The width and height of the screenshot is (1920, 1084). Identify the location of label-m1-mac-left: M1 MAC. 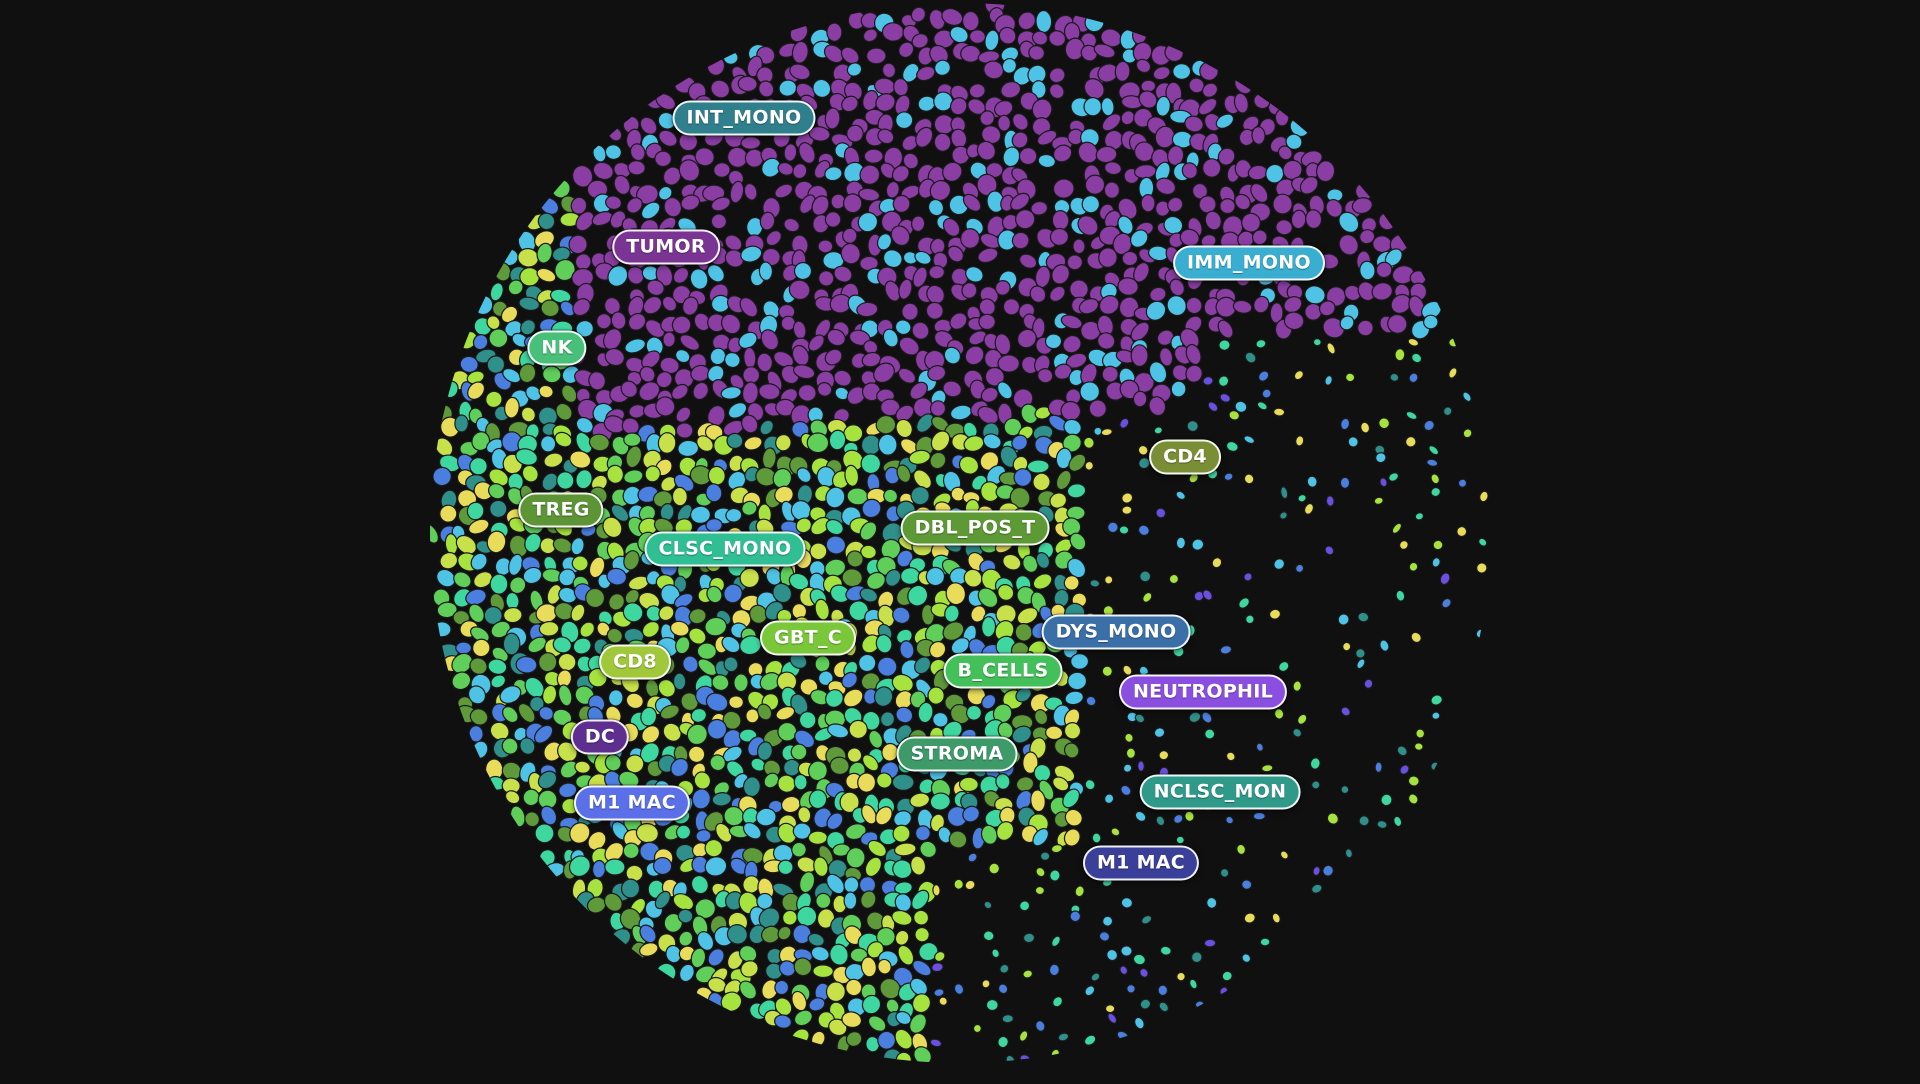
(632, 803).